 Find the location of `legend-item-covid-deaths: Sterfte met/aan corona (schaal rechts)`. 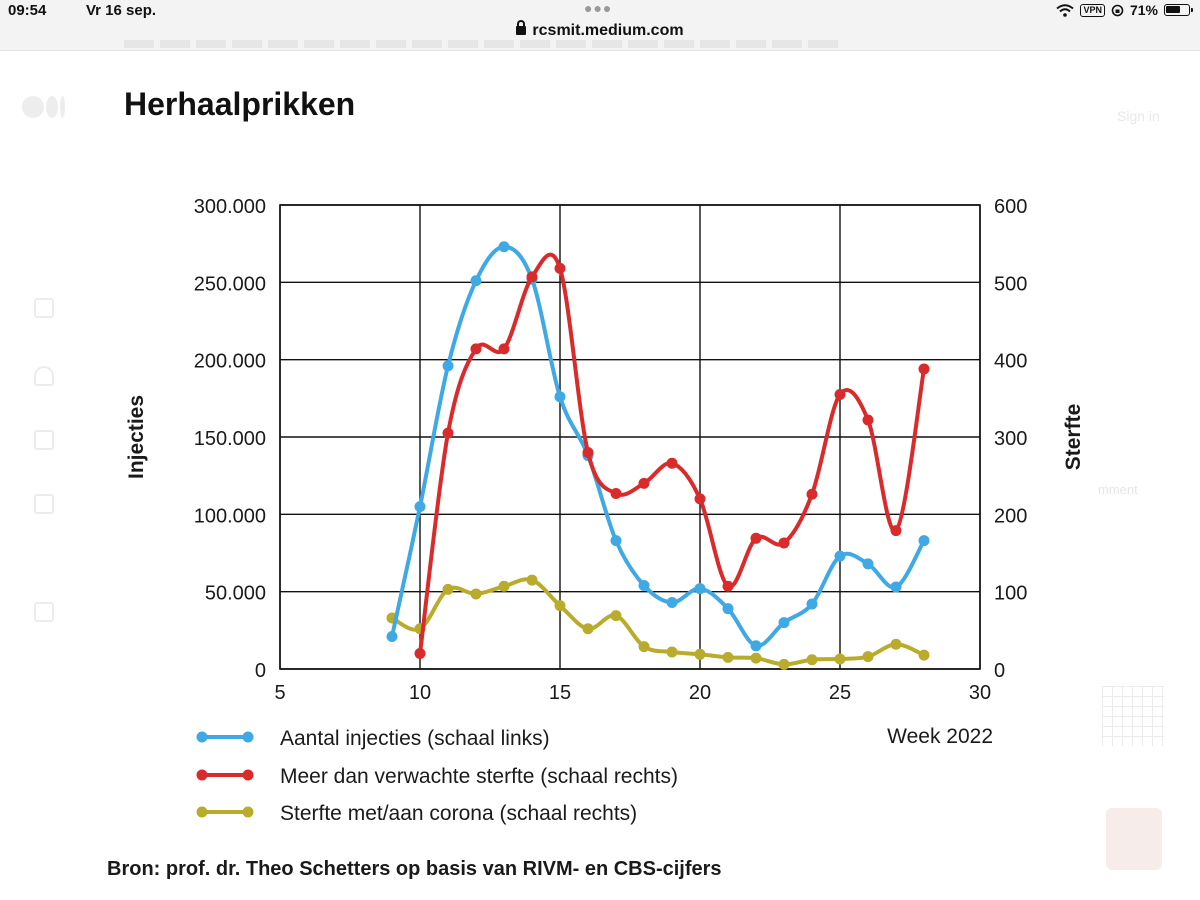

legend-item-covid-deaths: Sterfte met/aan corona (schaal rechts) is located at coordinates (416, 813).